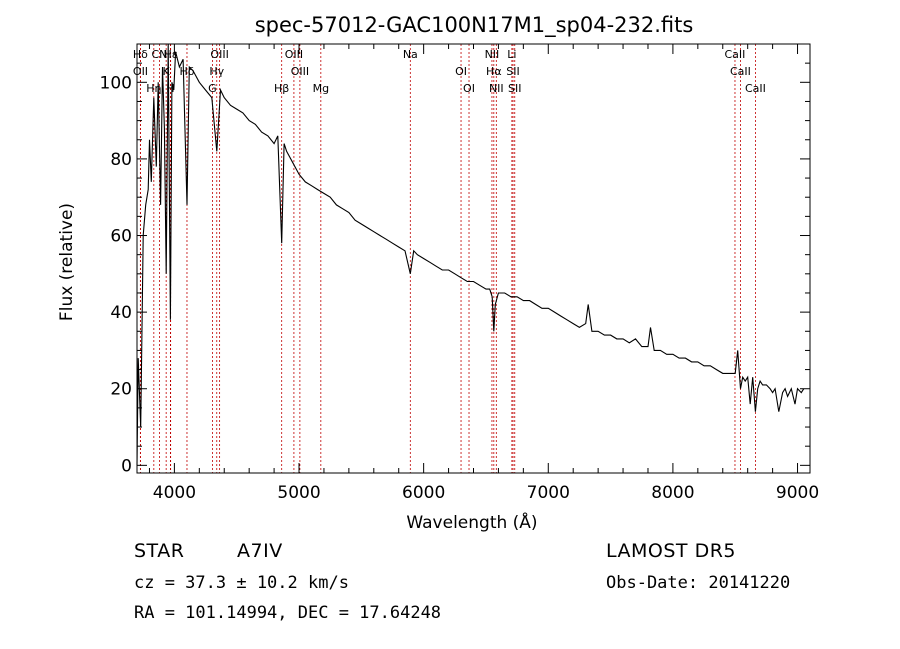 The height and width of the screenshot is (649, 900). What do you see at coordinates (260, 551) in the screenshot?
I see `spectral-subclass: A7IV` at bounding box center [260, 551].